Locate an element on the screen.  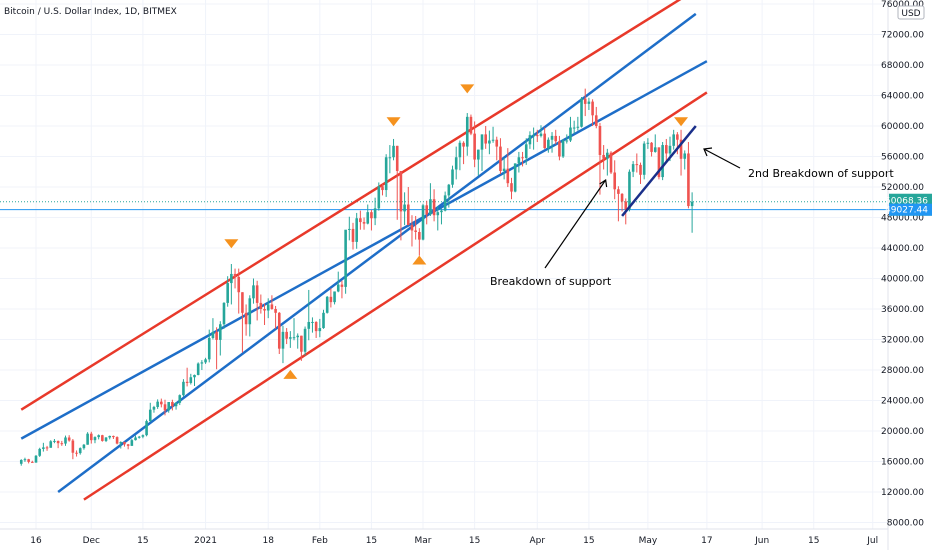
y-tick-label: 28000.00 is located at coordinates (902, 371).